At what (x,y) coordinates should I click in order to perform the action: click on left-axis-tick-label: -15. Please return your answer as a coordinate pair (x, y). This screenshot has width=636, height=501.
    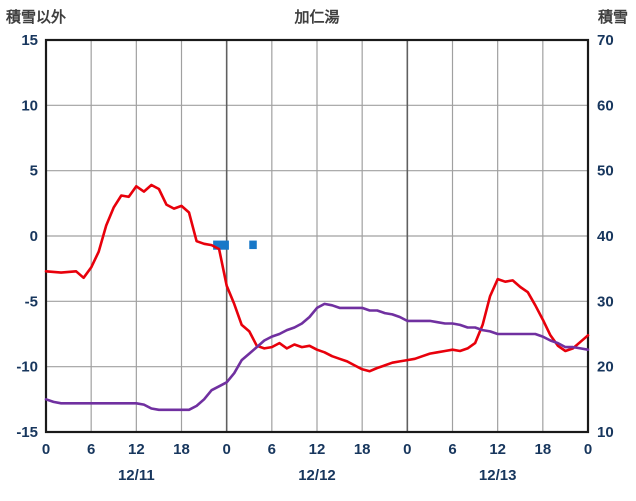
    Looking at the image, I should click on (27, 432).